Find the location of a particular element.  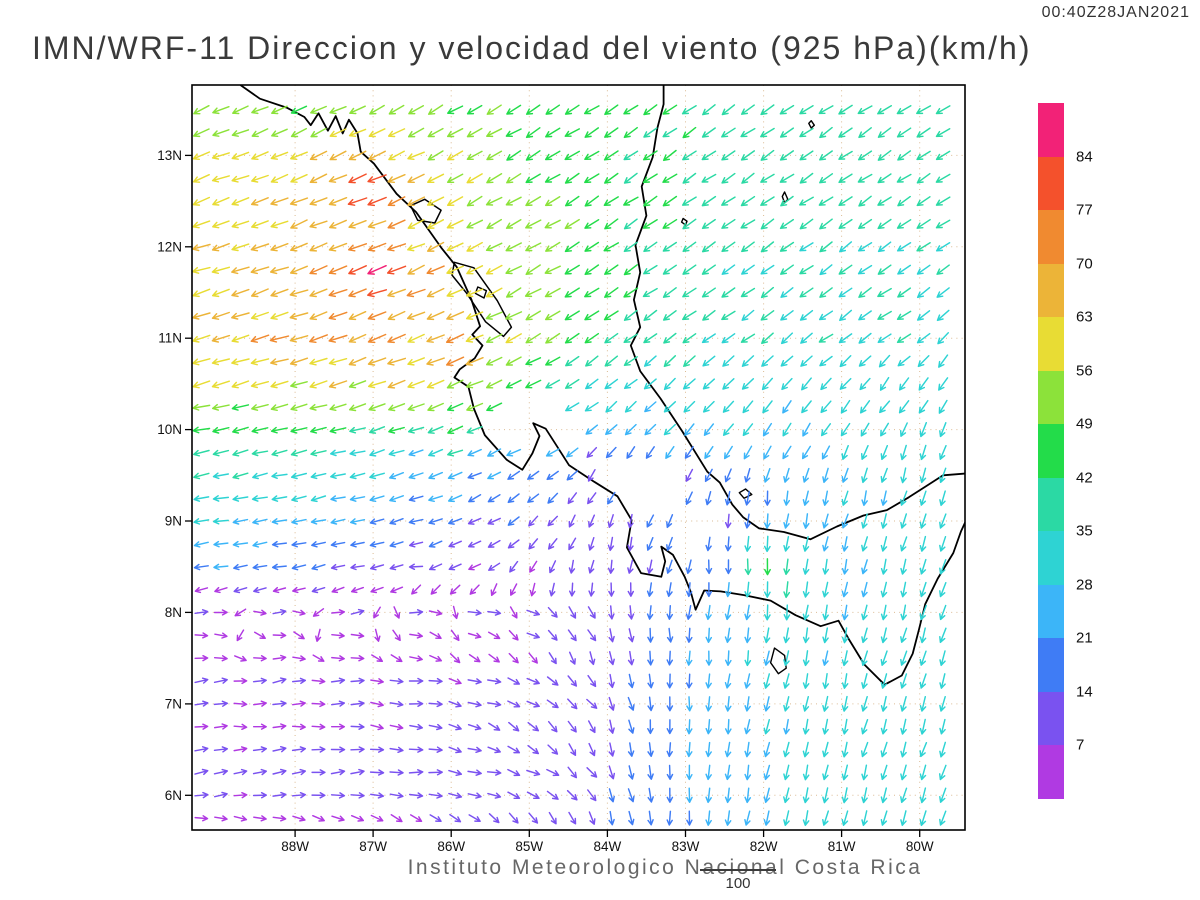

lat-tick-label: 10N is located at coordinates (169, 429).